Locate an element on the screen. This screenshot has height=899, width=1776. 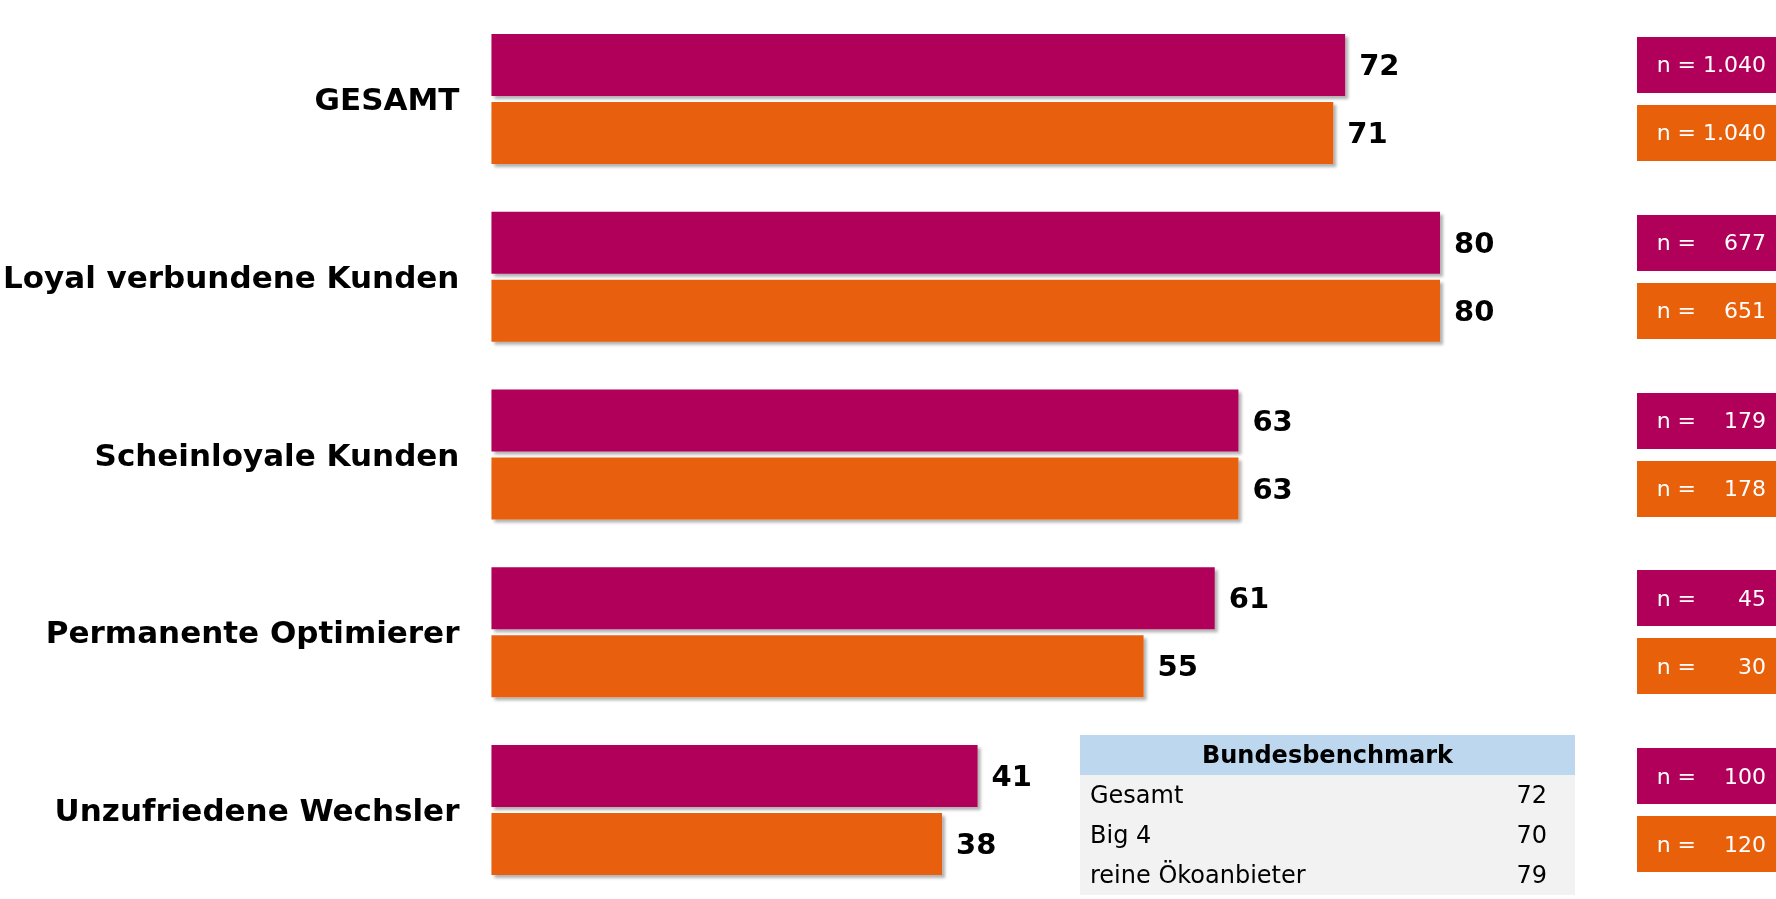
y-tick-label: Permanente Optimierer is located at coordinates (253, 632).